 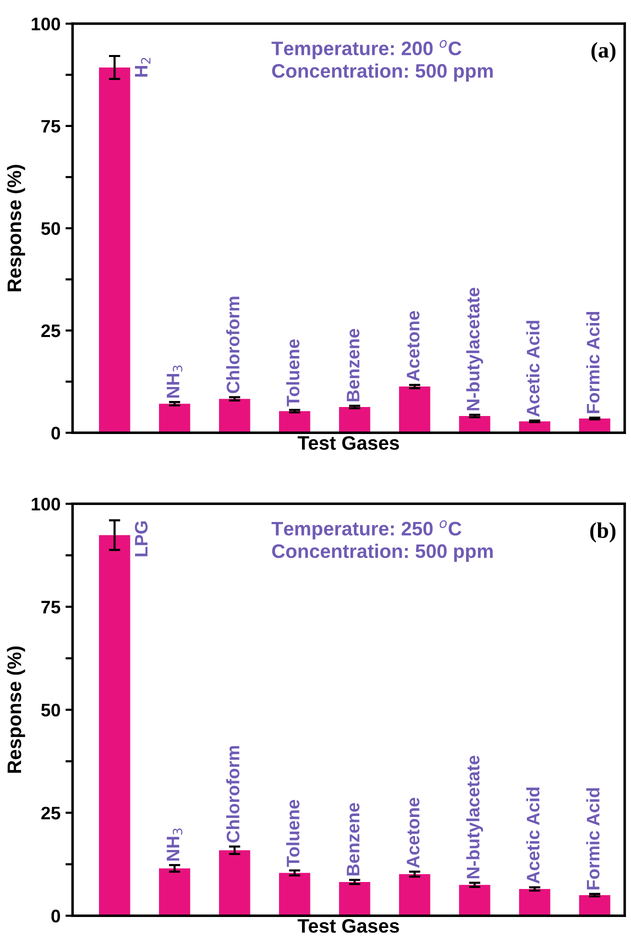 I want to click on x-tick-label: H$_{2}$, so click(x=142, y=67).